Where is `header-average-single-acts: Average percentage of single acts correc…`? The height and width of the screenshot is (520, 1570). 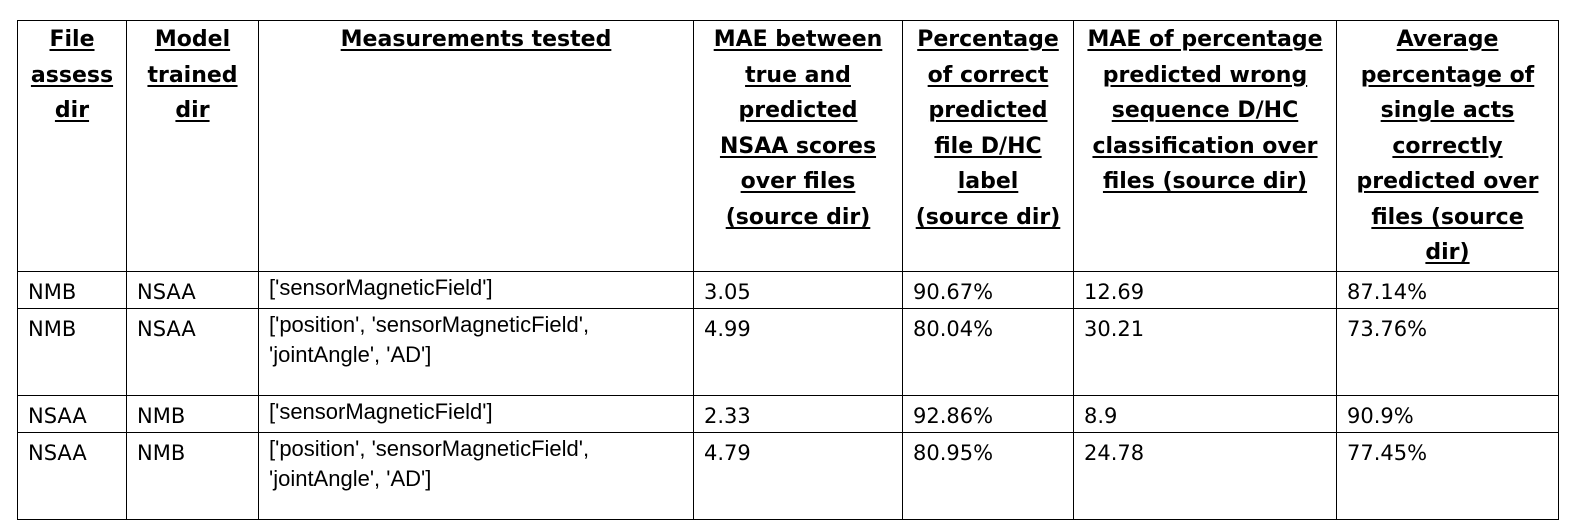
header-average-single-acts: Average percentage of single acts correc… is located at coordinates (1447, 146).